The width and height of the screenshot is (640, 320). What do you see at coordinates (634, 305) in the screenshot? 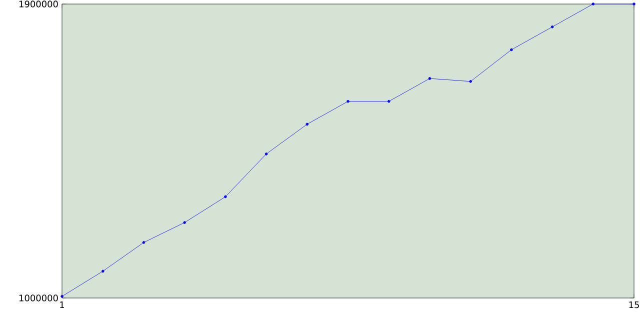
I see `x-tick-label: 15` at bounding box center [634, 305].